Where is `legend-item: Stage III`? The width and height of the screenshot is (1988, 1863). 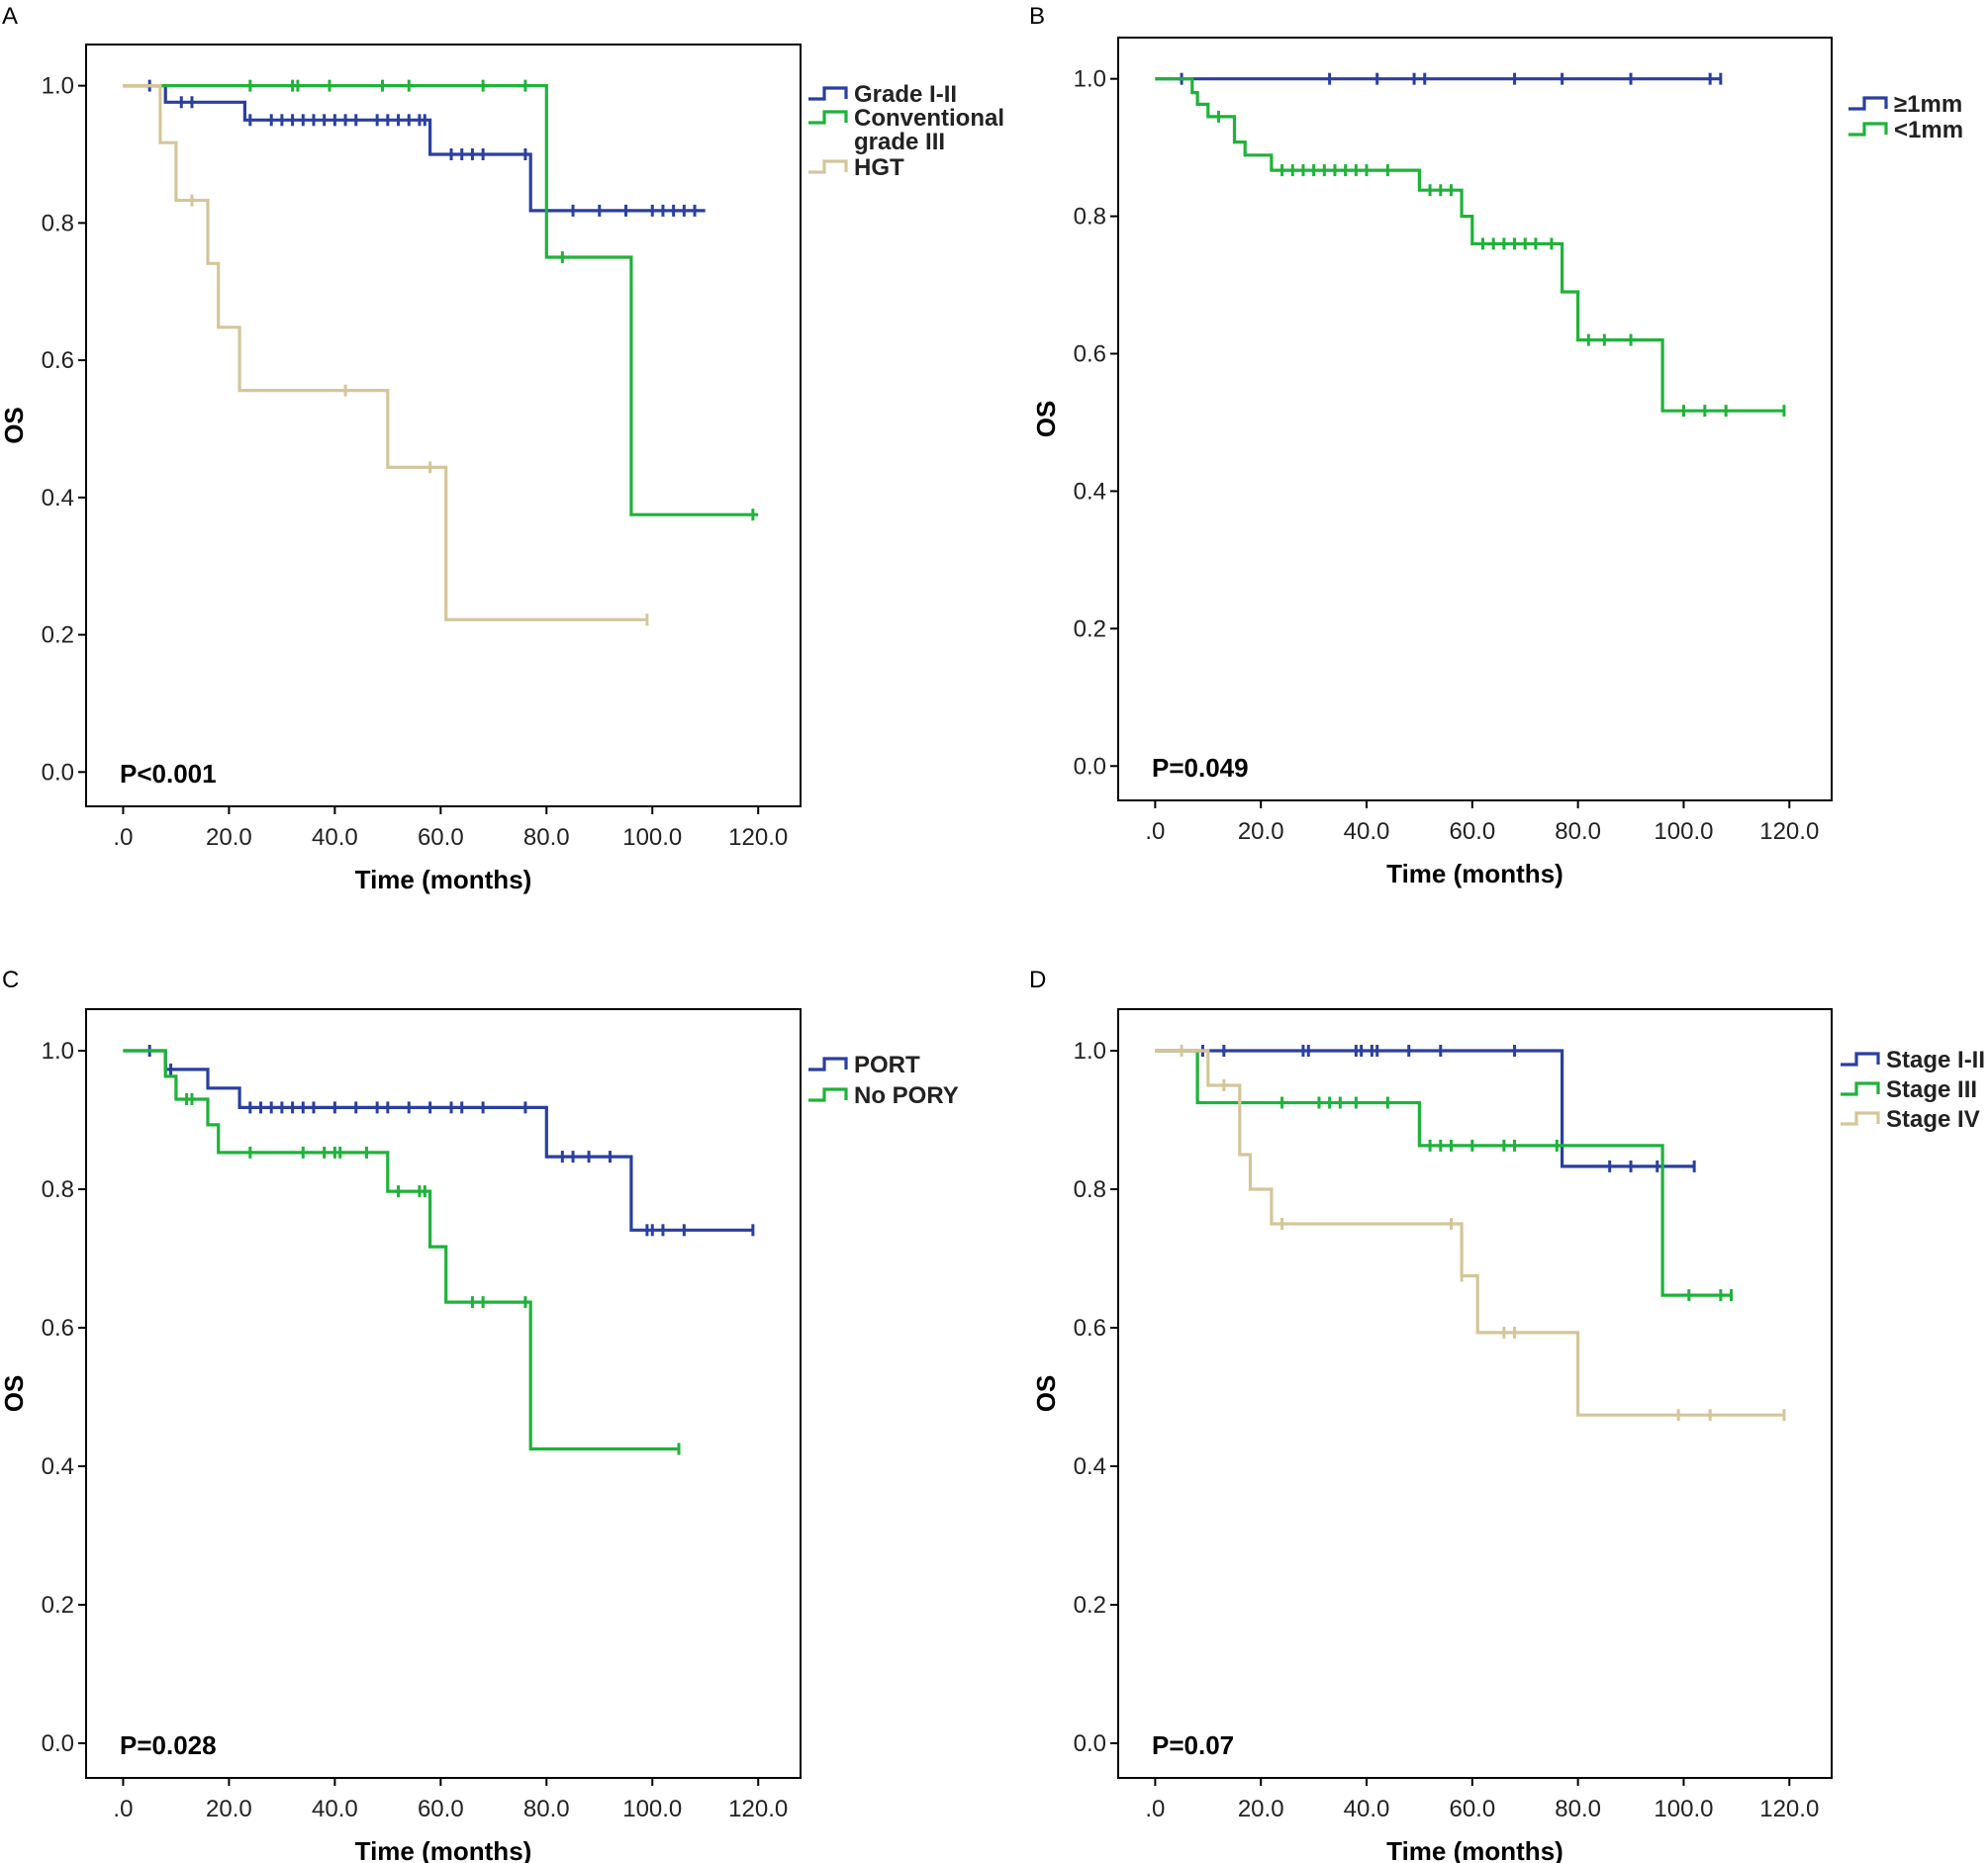
legend-item: Stage III is located at coordinates (1909, 1090).